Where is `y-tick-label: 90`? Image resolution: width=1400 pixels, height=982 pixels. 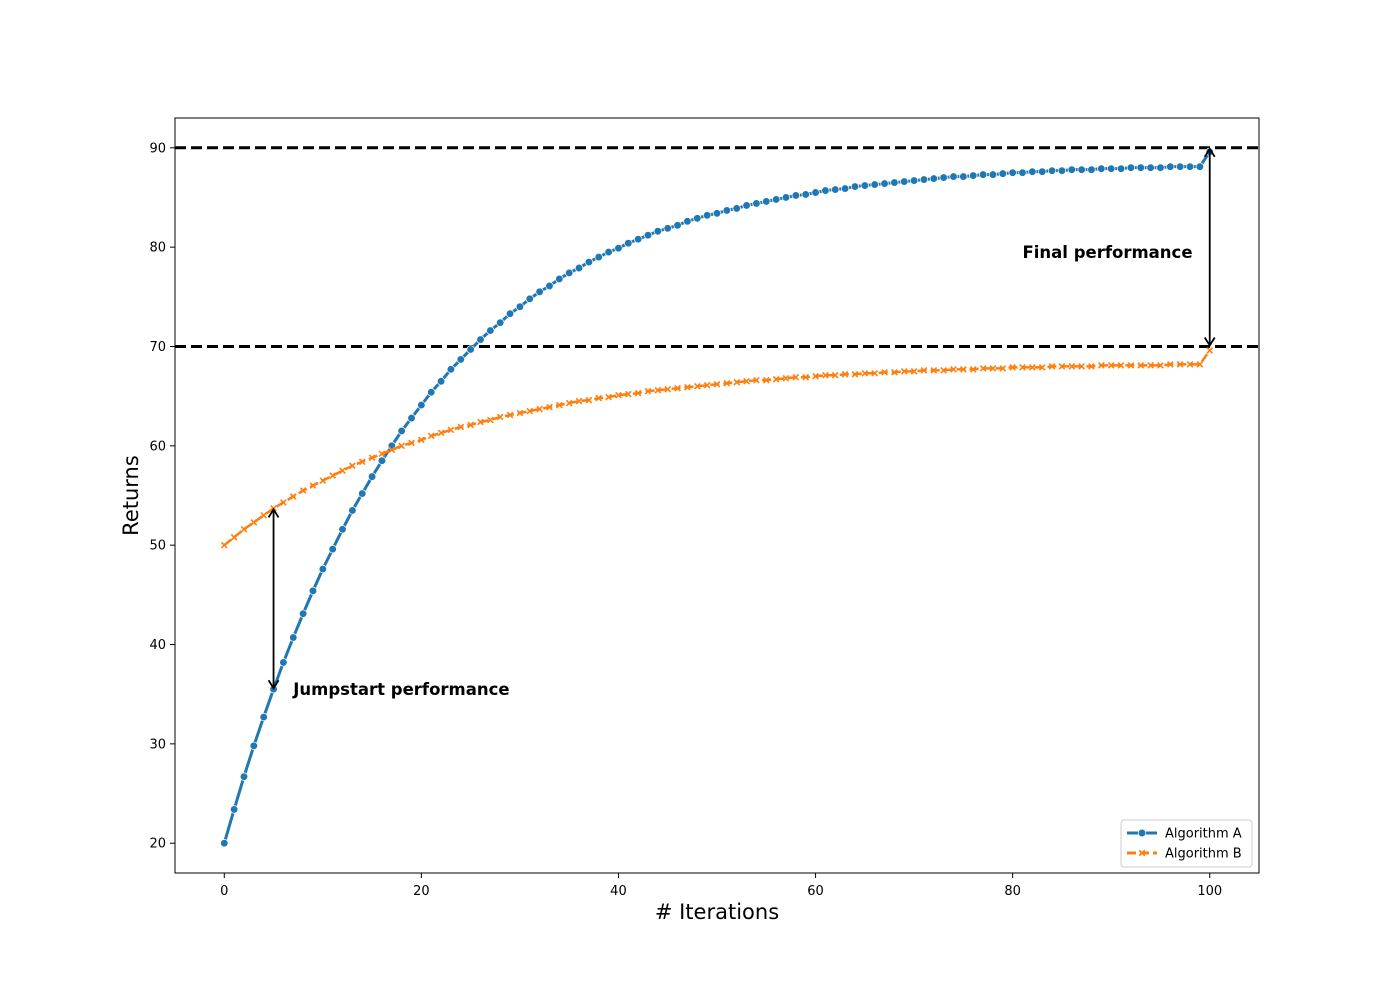 y-tick-label: 90 is located at coordinates (157, 148).